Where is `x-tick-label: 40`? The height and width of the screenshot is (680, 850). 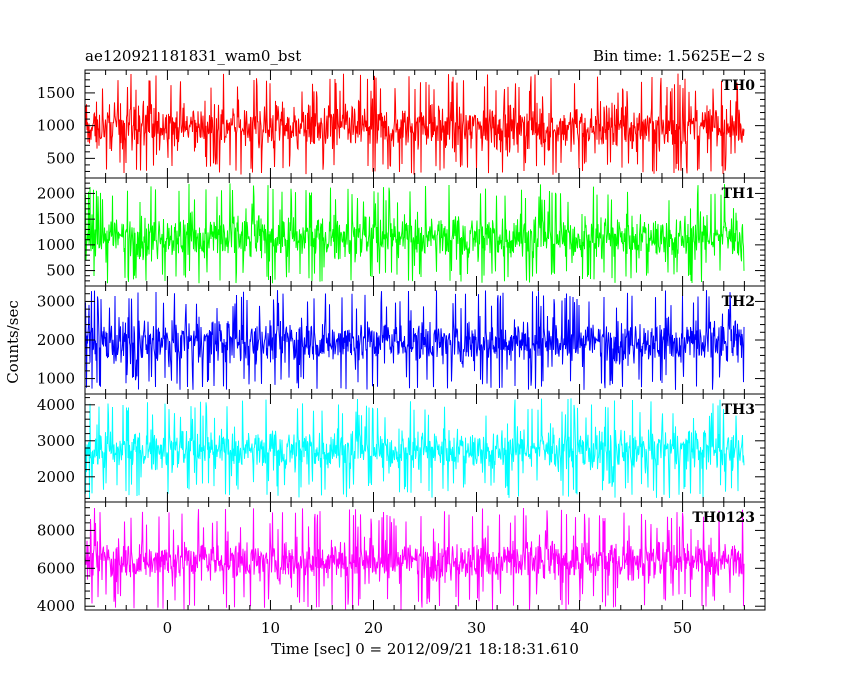 x-tick-label: 40 is located at coordinates (579, 628).